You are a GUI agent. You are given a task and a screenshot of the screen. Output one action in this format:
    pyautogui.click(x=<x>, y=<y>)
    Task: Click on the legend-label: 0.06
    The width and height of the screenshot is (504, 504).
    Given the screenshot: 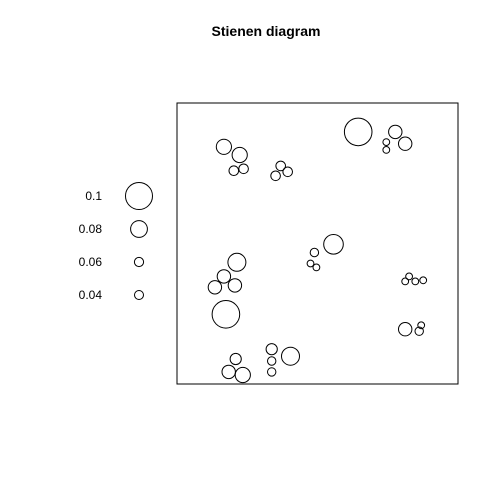 What is the action you would take?
    pyautogui.click(x=91, y=262)
    